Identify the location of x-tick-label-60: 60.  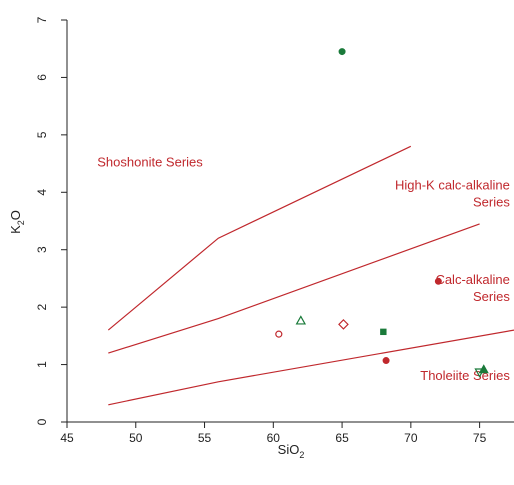
(274, 438).